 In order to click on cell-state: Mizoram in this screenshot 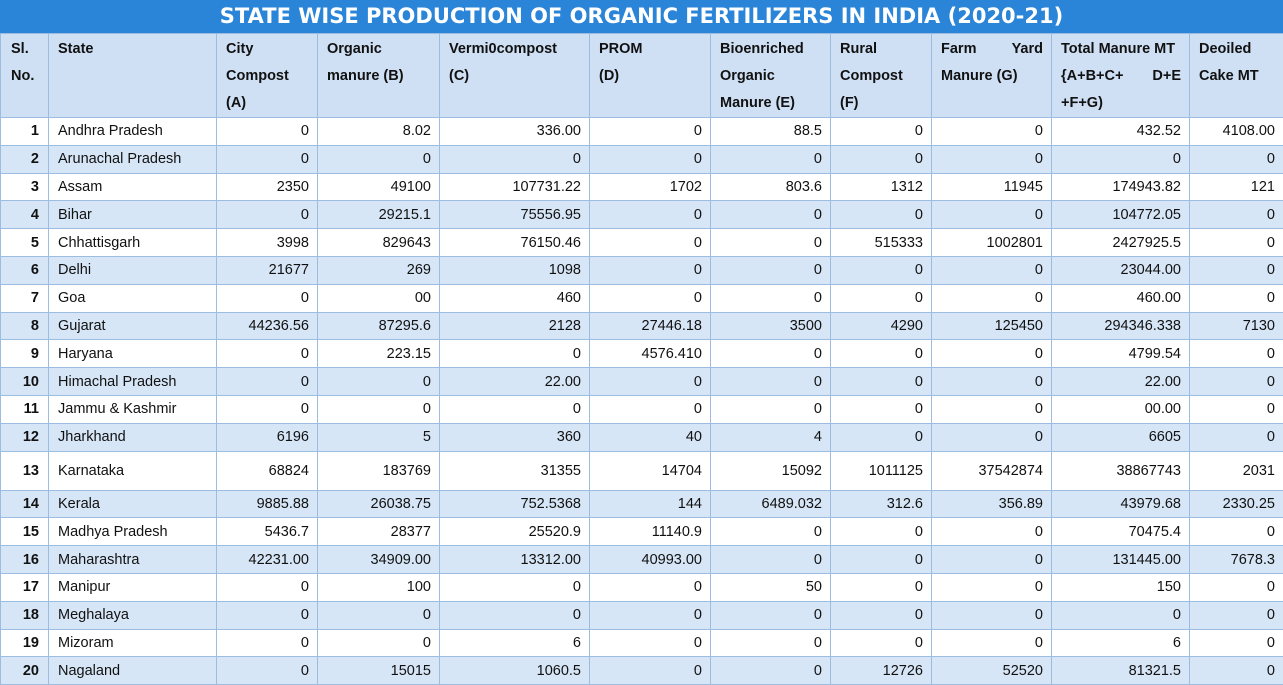, I will do `click(133, 643)`.